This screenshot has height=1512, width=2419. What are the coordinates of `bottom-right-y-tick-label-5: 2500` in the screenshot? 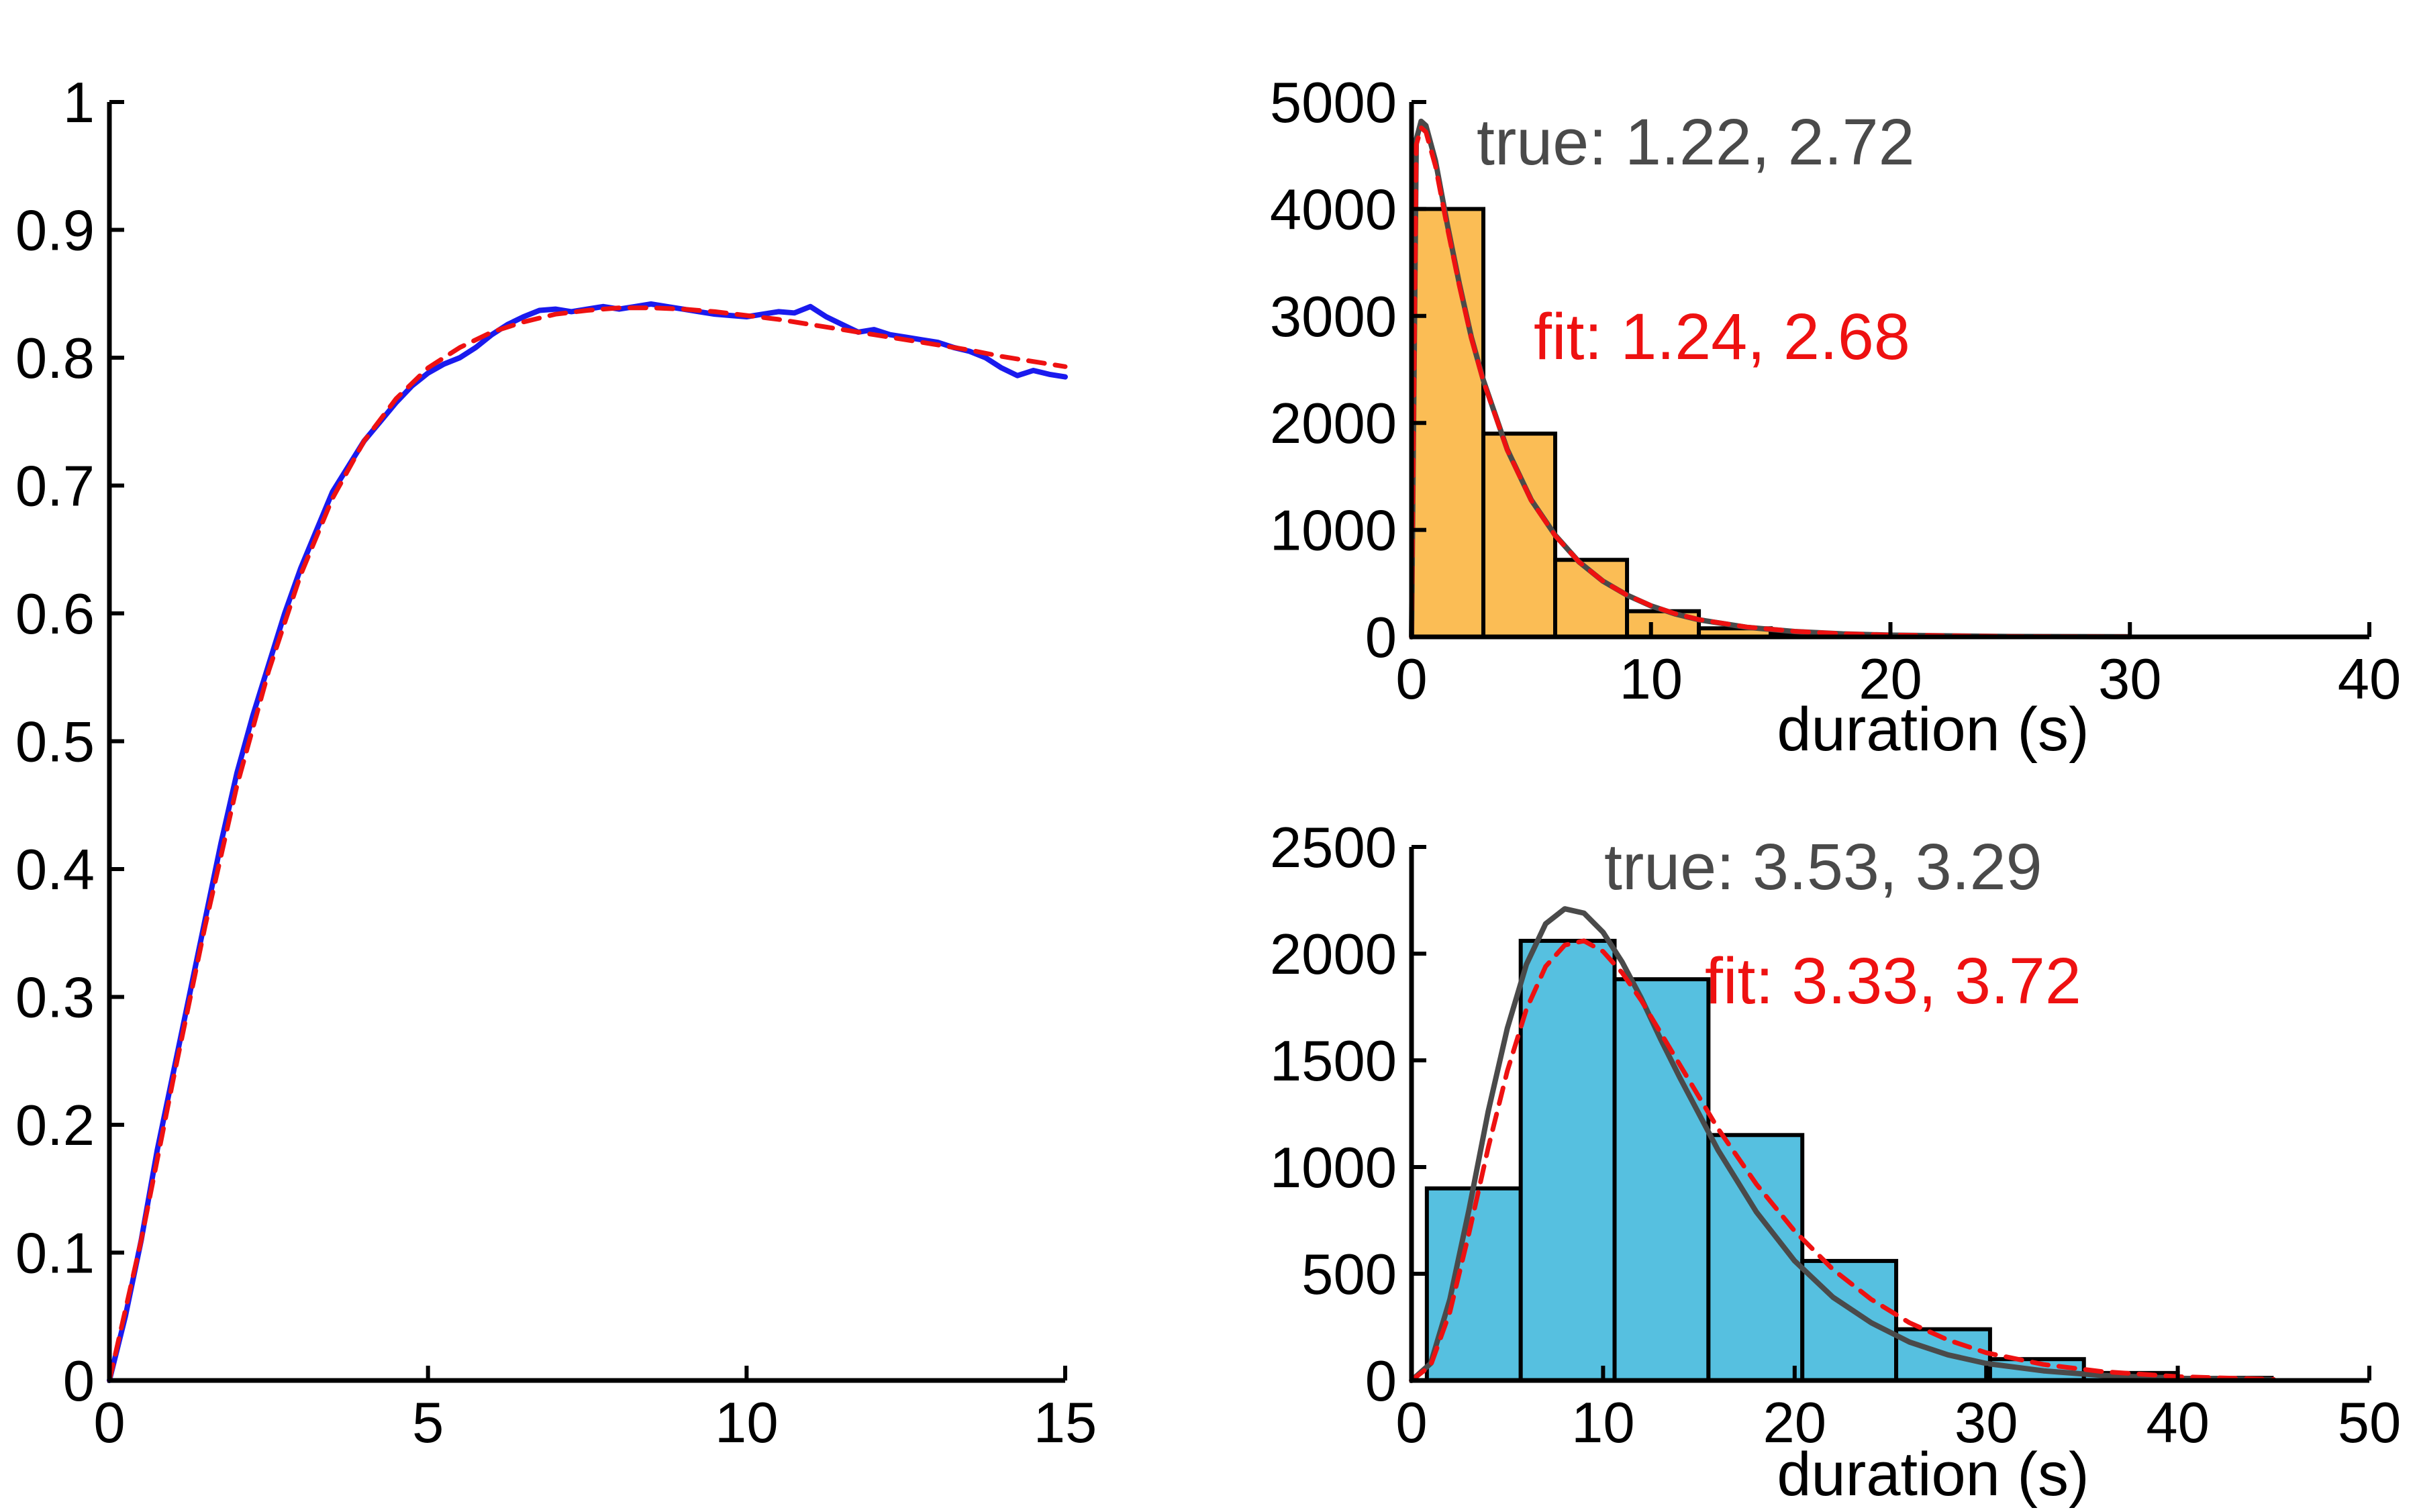 It's located at (1333, 848).